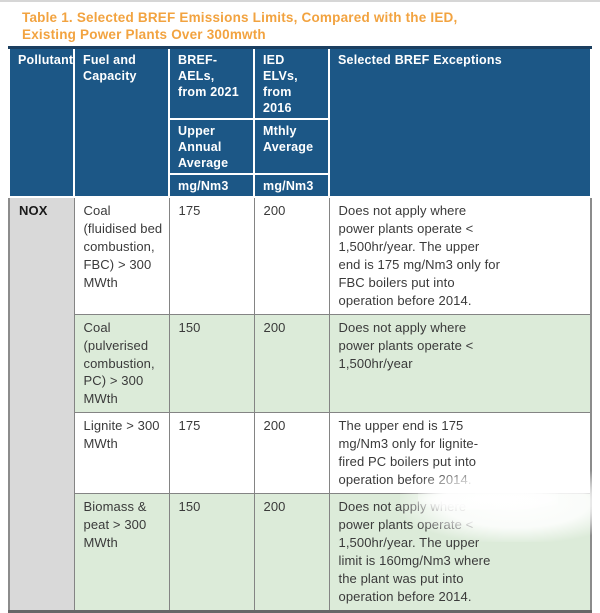  Describe the element at coordinates (211, 146) in the screenshot. I see `header-upper-annual-average: Upper Annual Average` at that location.